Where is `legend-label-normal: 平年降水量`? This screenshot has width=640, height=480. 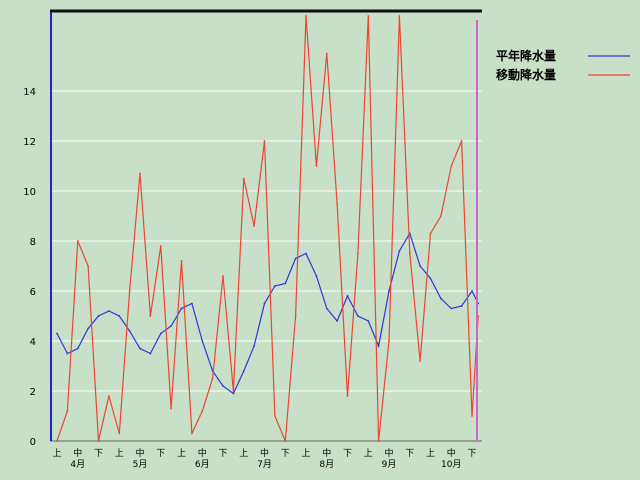 legend-label-normal: 平年降水量 is located at coordinates (526, 55).